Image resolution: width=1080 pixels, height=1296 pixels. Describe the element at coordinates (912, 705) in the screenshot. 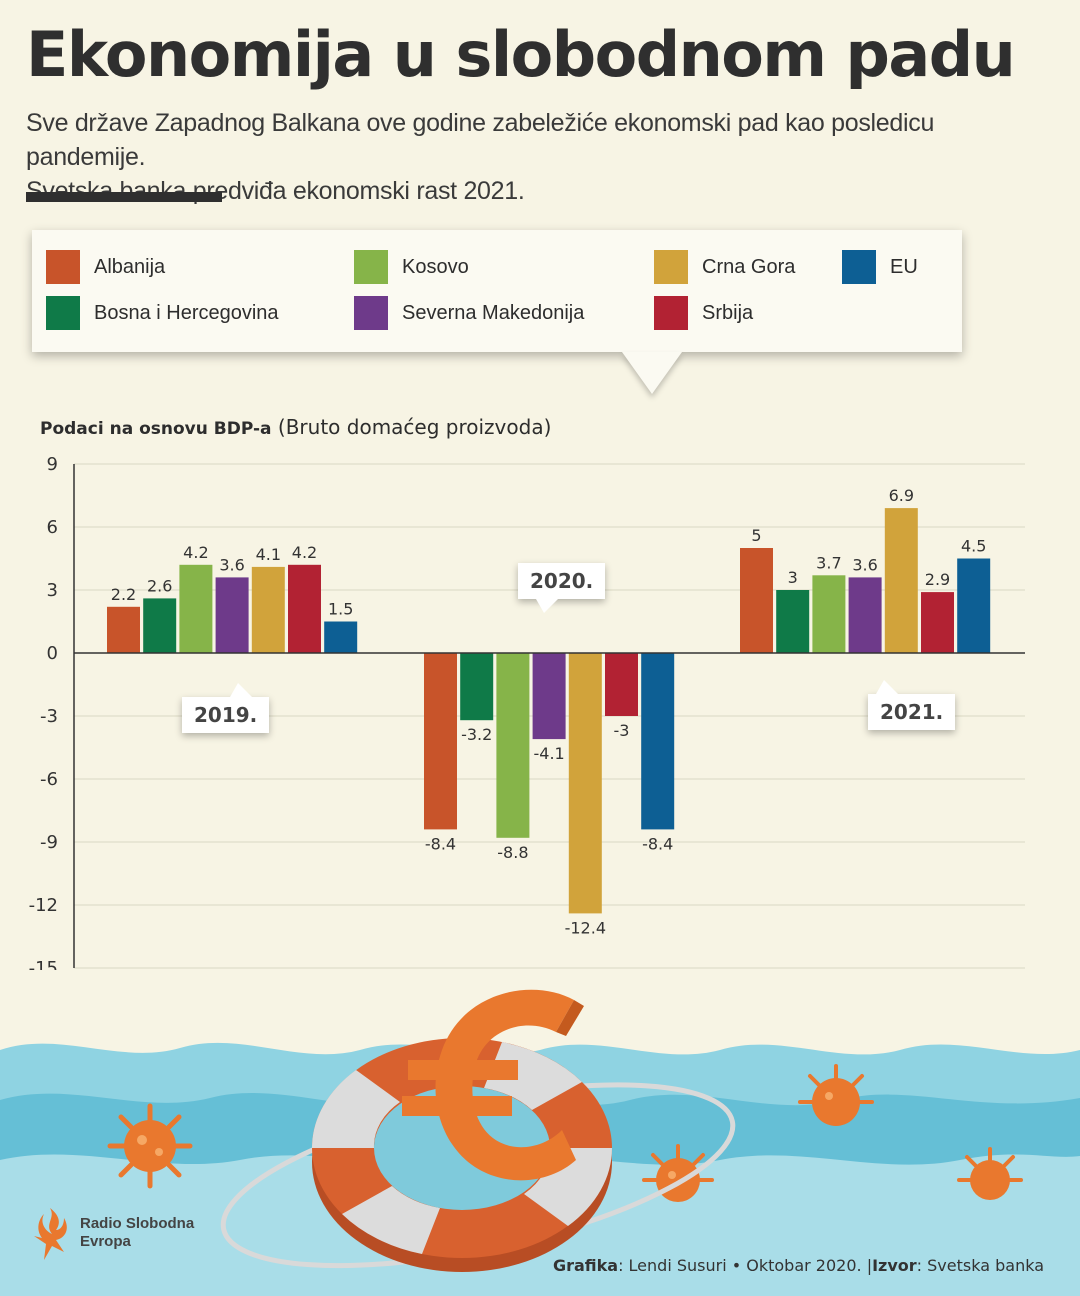

I see `callout-2021: 2021.` at that location.